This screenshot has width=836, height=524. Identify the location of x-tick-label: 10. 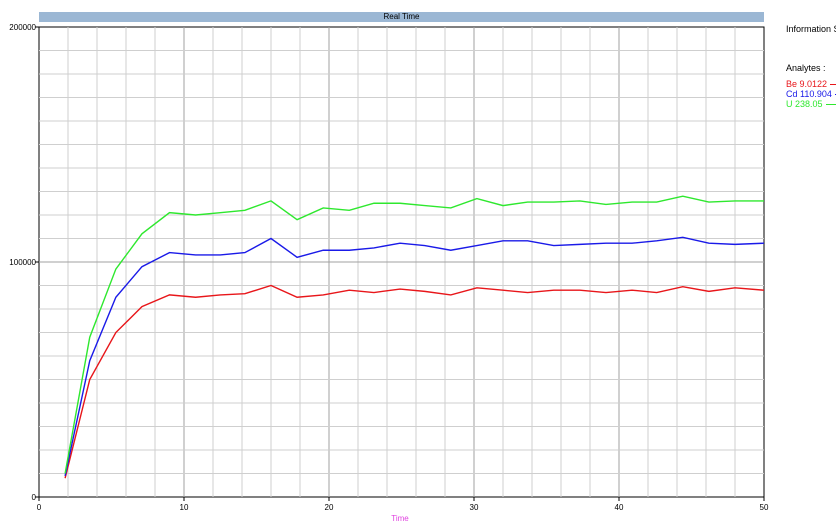
(184, 507).